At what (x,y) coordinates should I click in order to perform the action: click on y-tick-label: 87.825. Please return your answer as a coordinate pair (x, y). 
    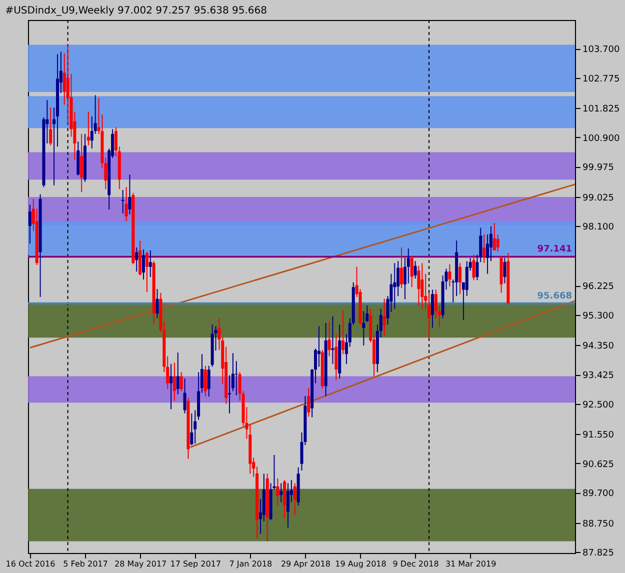
    Looking at the image, I should click on (598, 553).